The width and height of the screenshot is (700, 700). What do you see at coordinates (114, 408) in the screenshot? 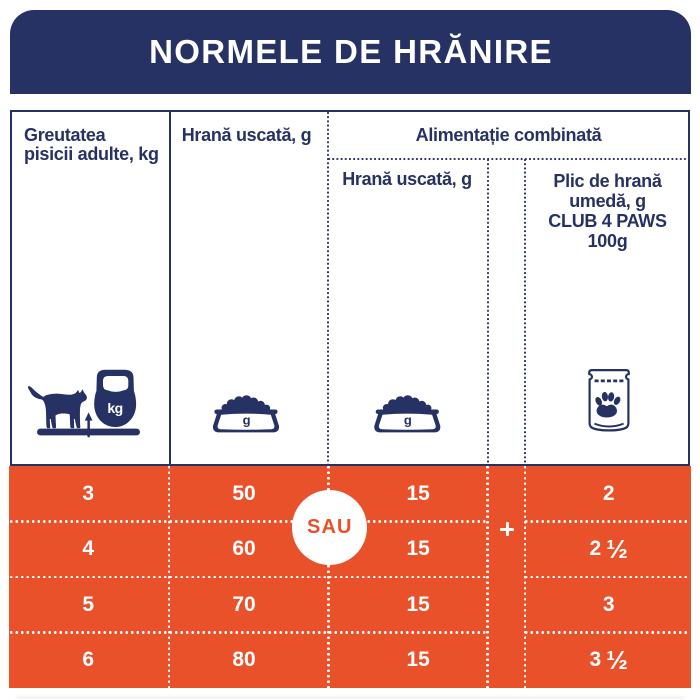
I see `svg-text: kg` at bounding box center [114, 408].